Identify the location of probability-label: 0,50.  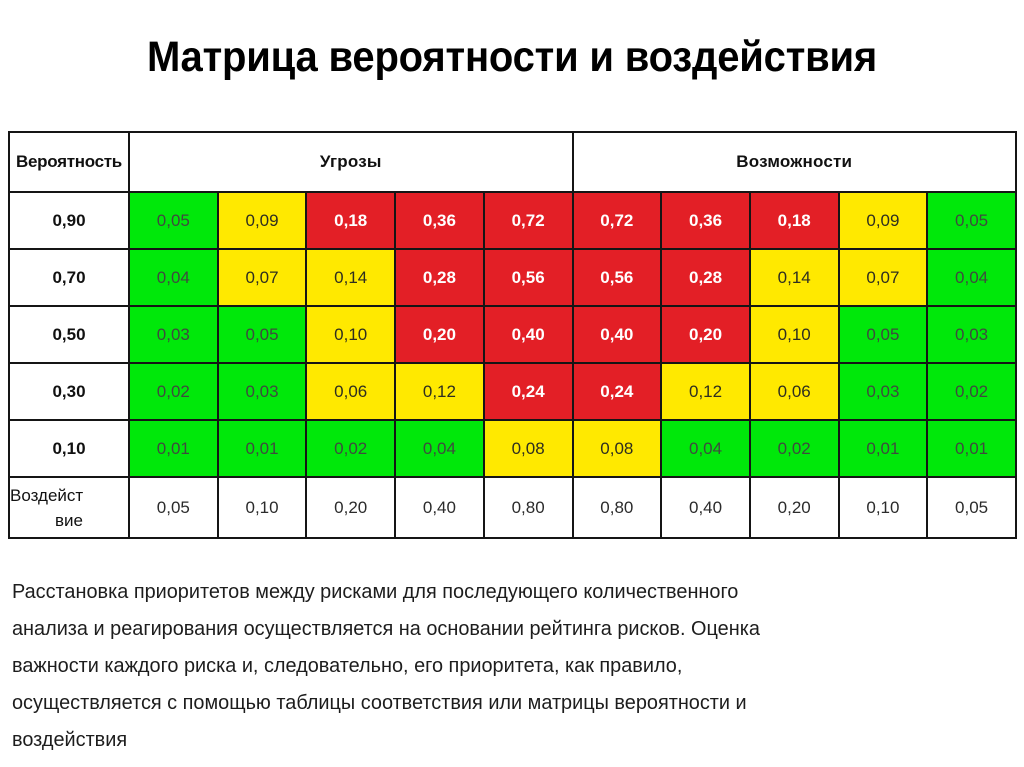
(69, 334).